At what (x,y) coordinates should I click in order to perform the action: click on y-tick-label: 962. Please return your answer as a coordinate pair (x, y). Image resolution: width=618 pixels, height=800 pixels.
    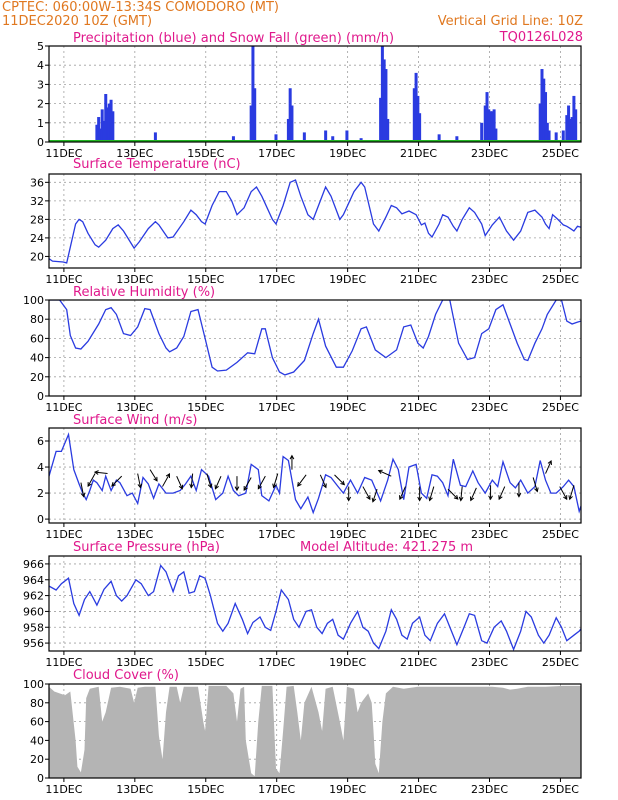
    Looking at the image, I should click on (33, 596).